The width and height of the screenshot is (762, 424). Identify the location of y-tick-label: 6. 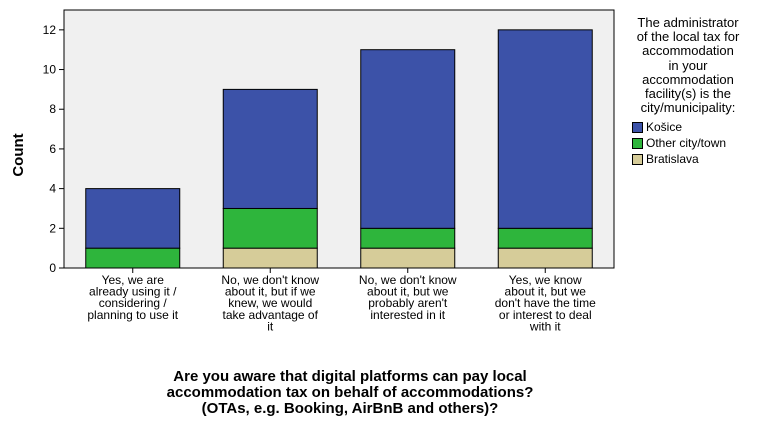
(52, 149).